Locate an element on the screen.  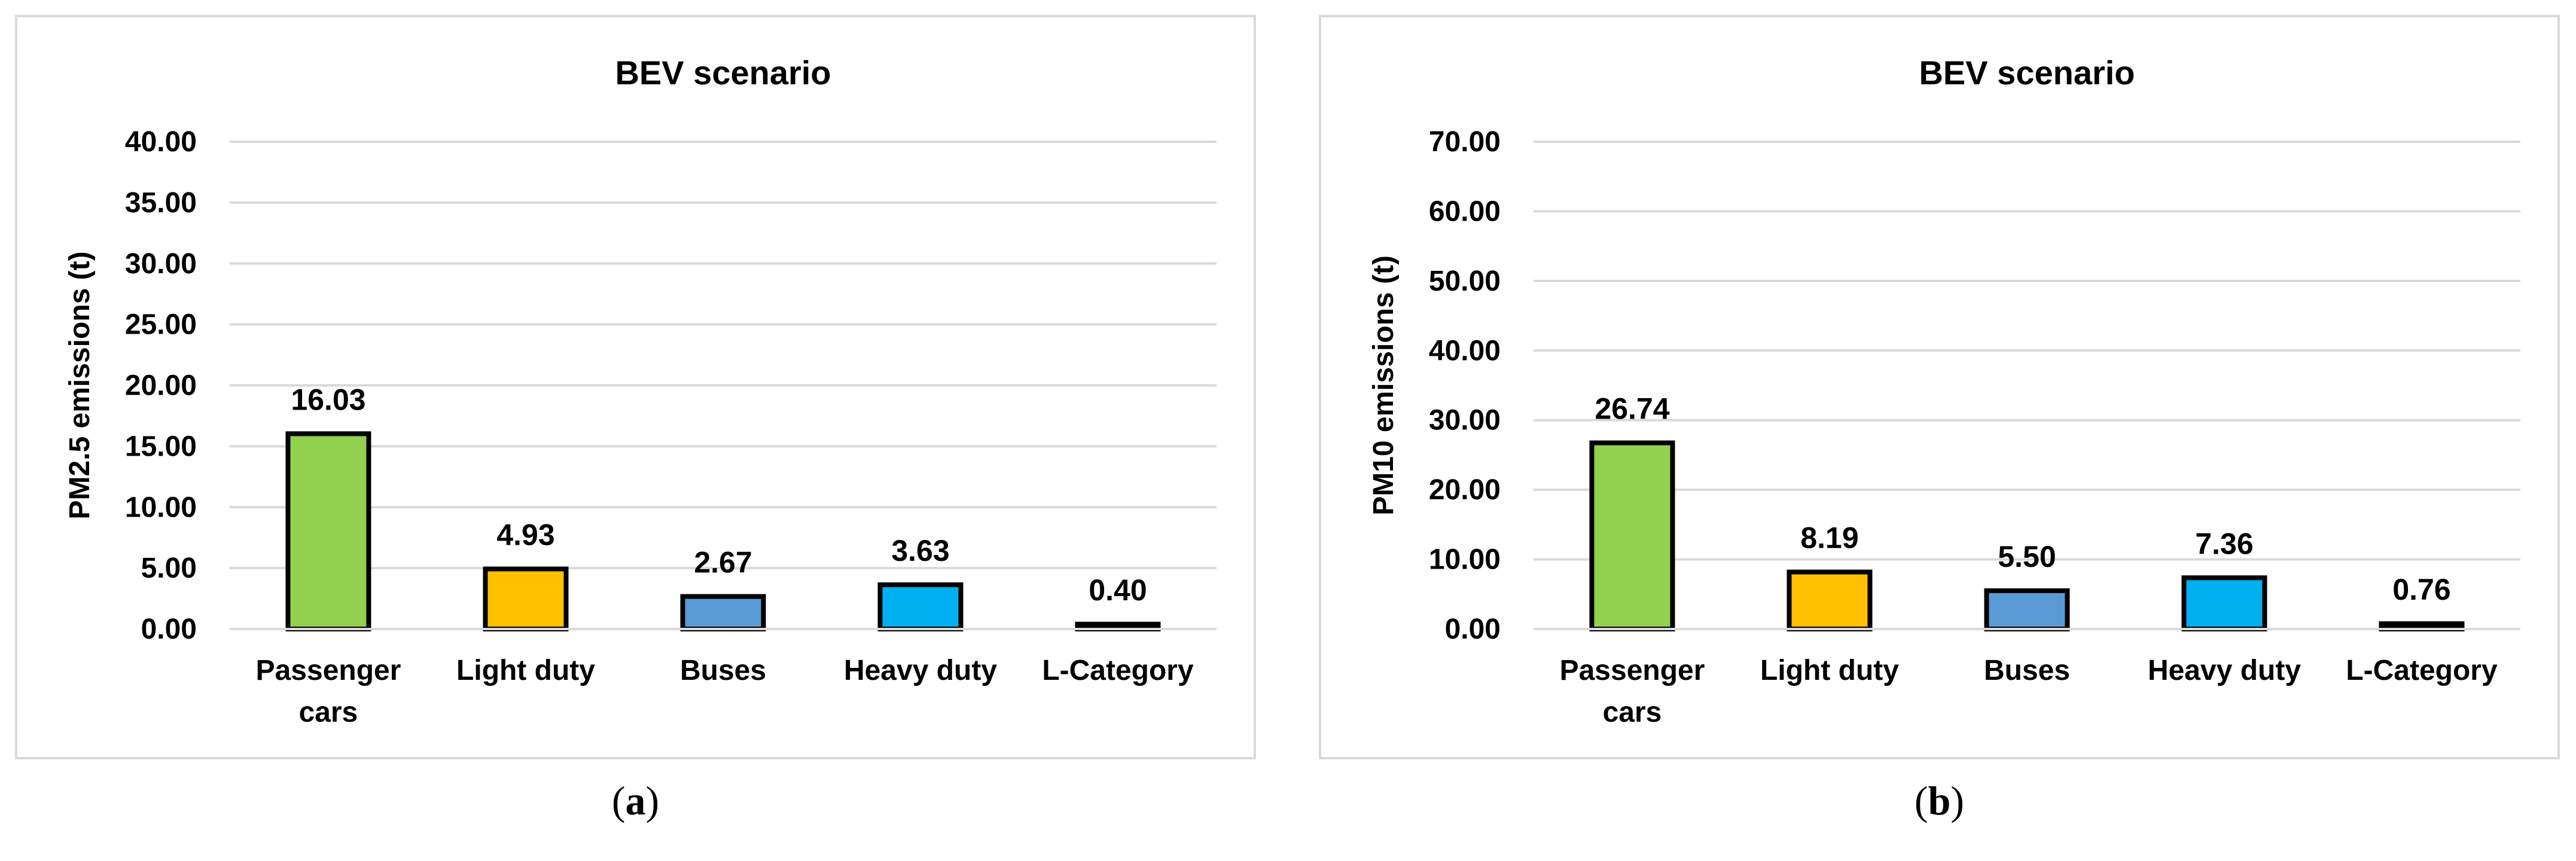
caption-a: (a) is located at coordinates (636, 800).